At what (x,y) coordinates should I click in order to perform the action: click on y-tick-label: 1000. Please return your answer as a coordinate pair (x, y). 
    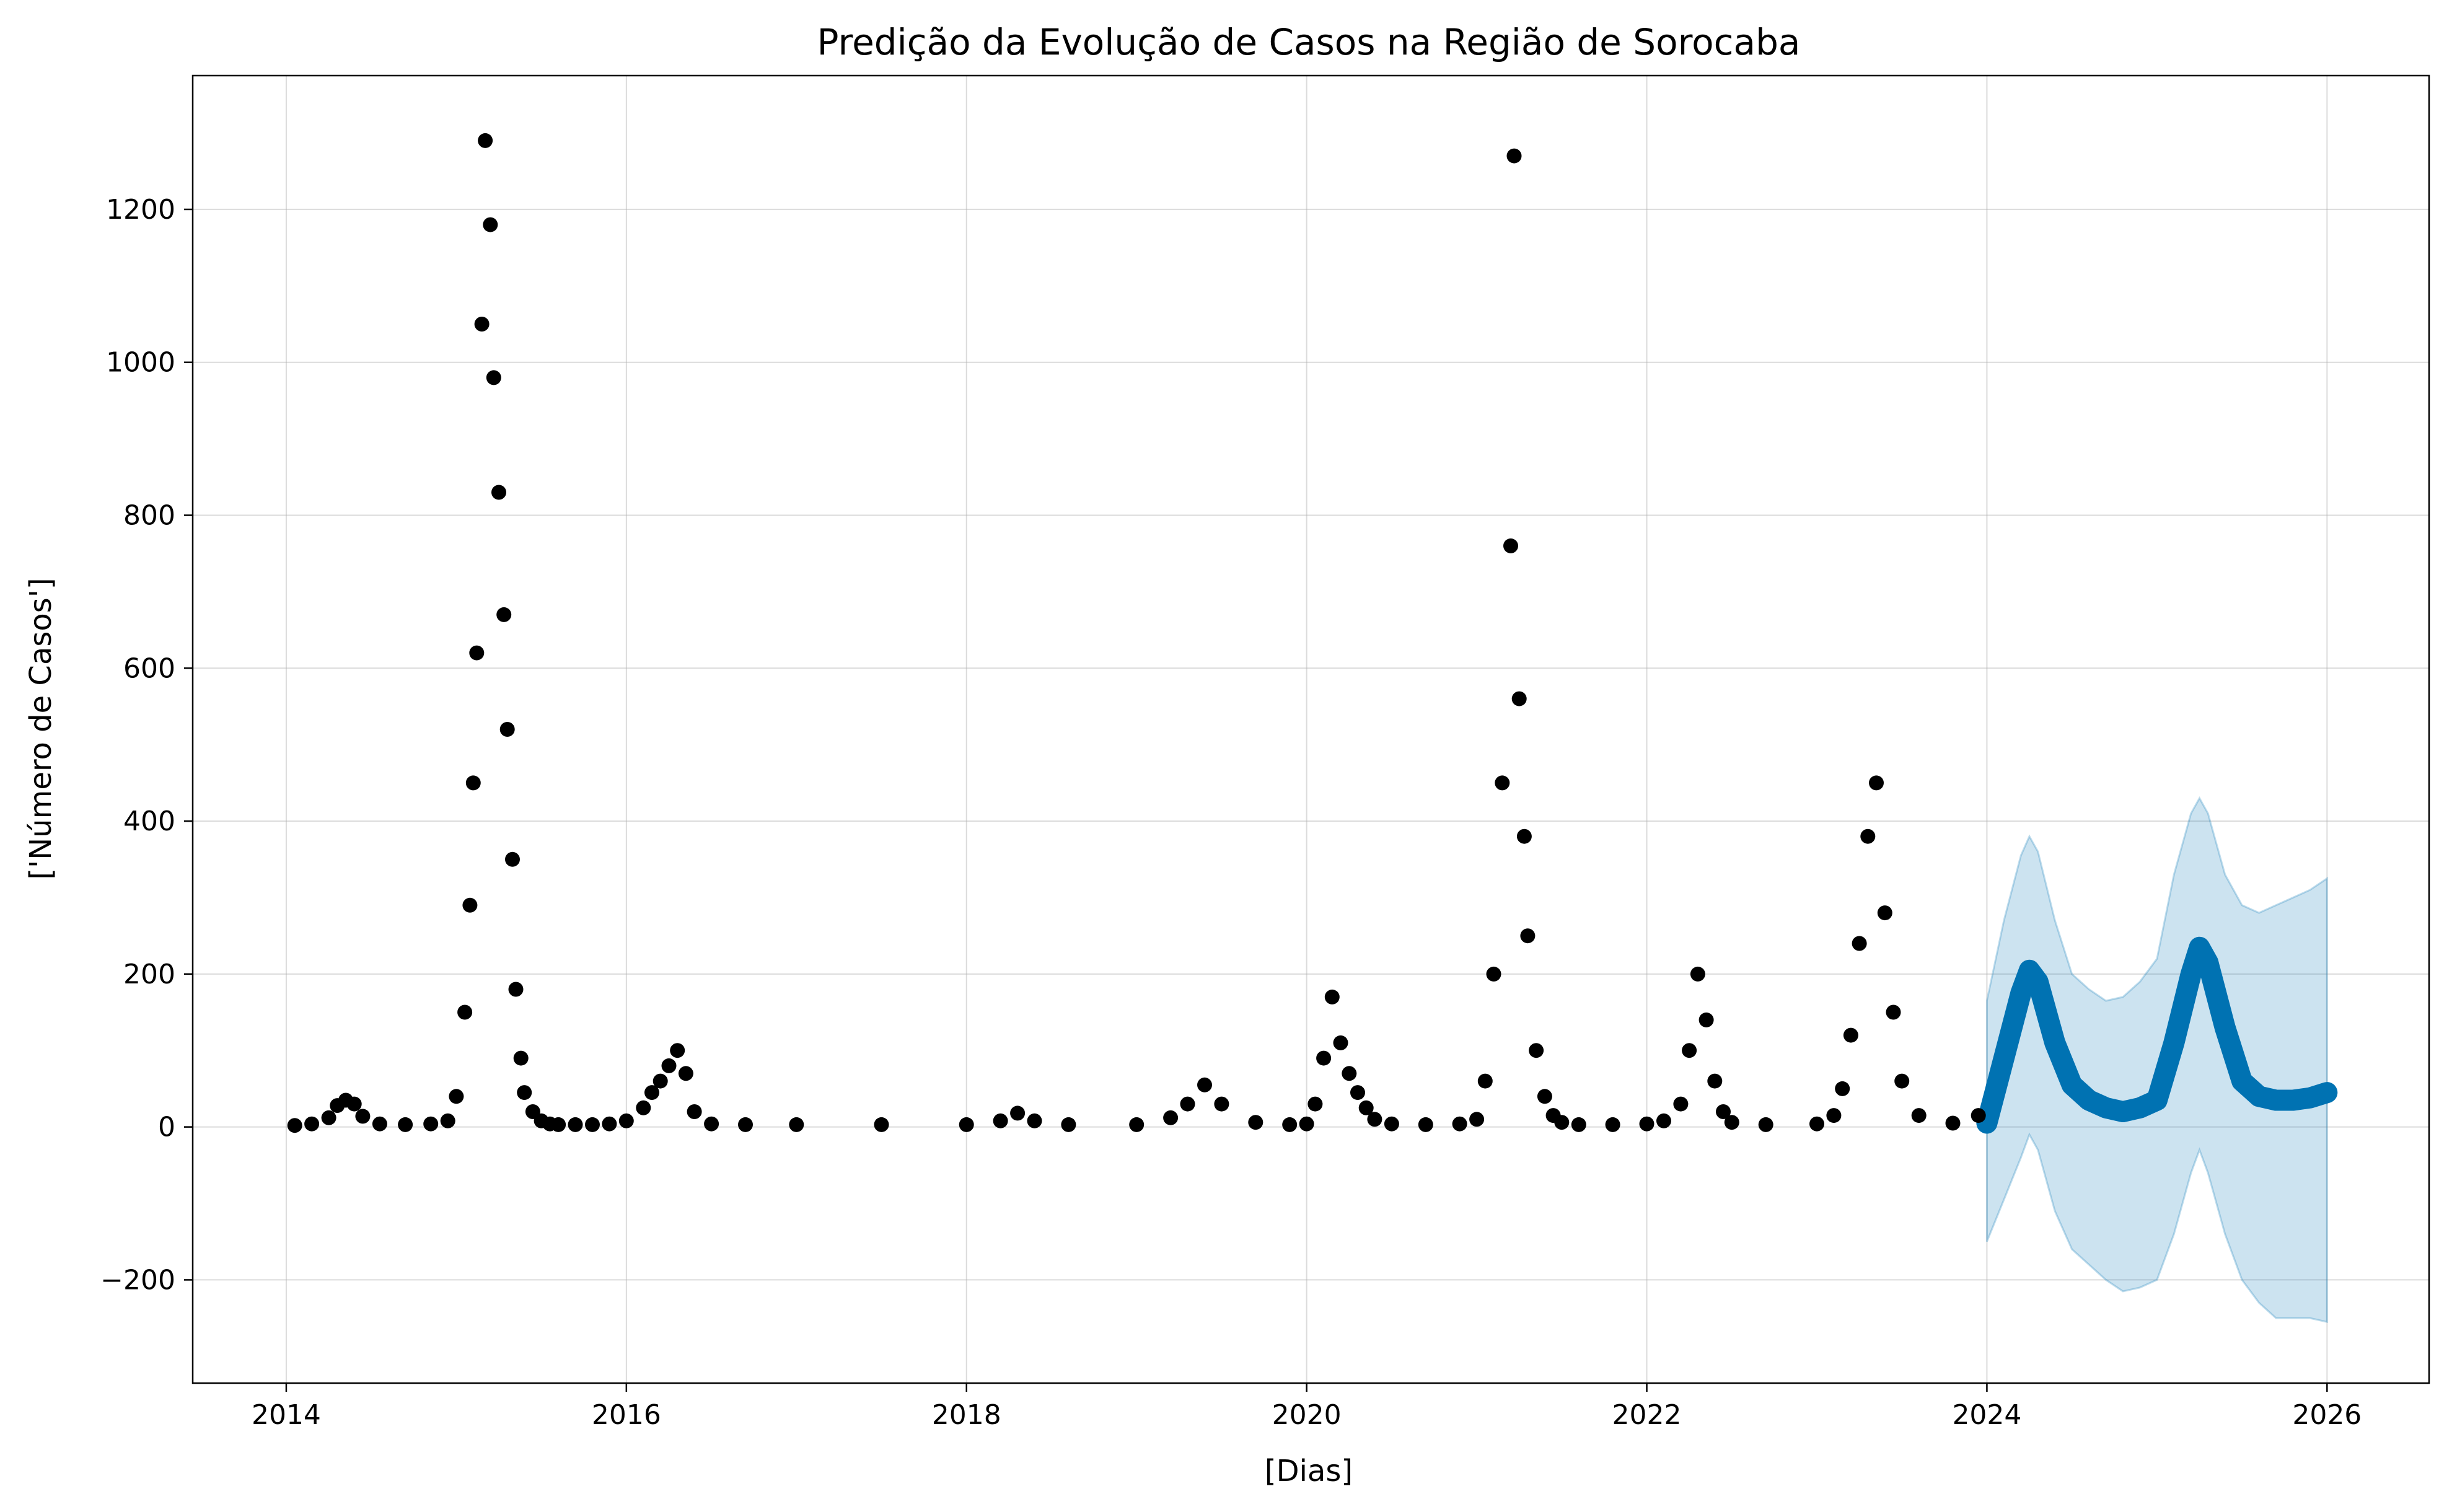
    Looking at the image, I should click on (140, 363).